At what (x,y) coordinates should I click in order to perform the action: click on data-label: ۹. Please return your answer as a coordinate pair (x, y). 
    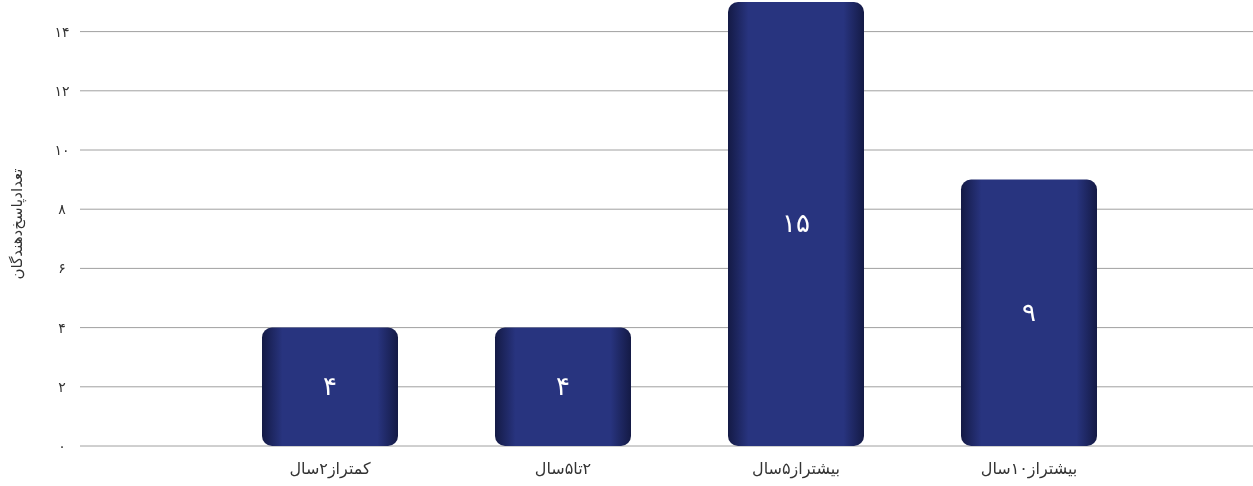
    Looking at the image, I should click on (1029, 311).